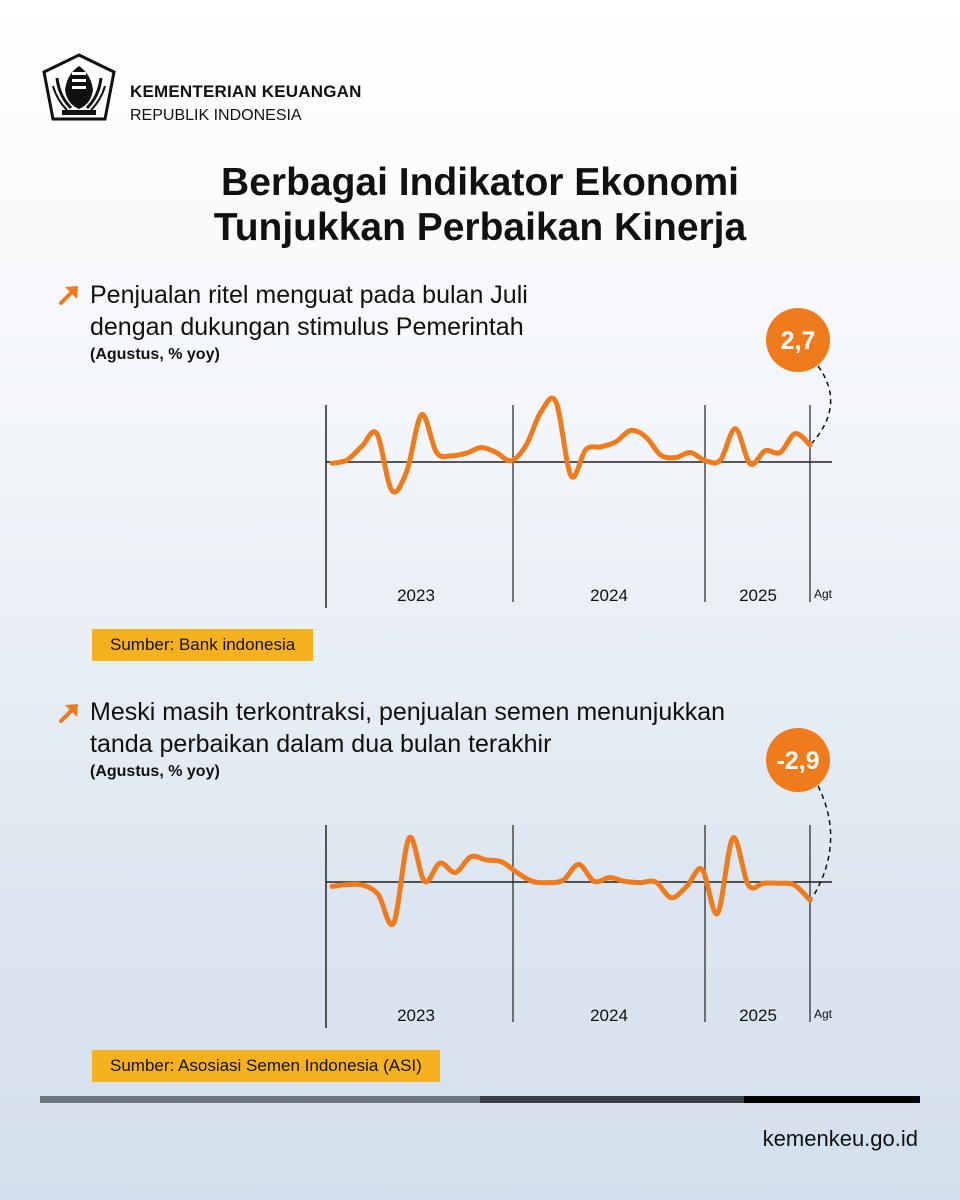 This screenshot has width=960, height=1200. I want to click on callout-value: 2,7, so click(798, 341).